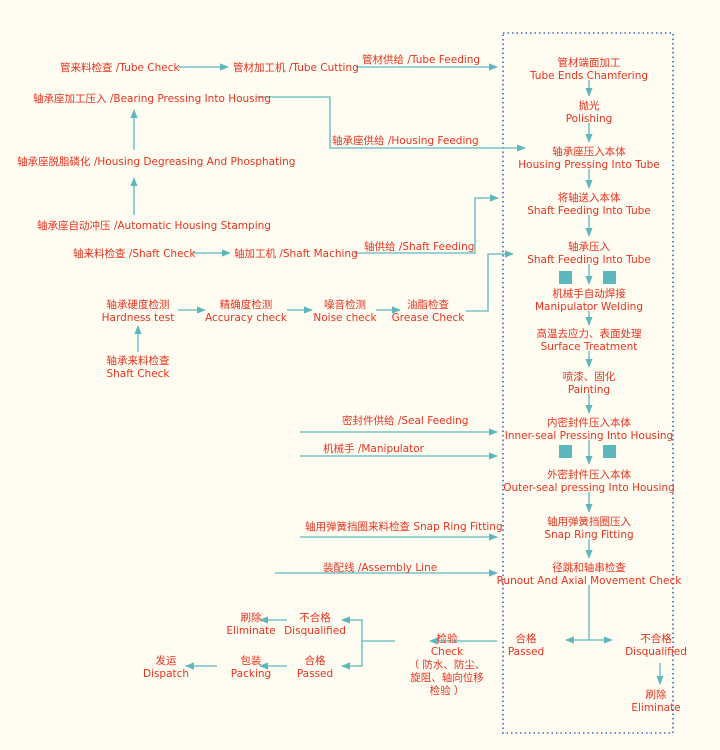  Describe the element at coordinates (589, 260) in the screenshot. I see `main-step-5-en: Shaft Feeding Into Tube` at that location.